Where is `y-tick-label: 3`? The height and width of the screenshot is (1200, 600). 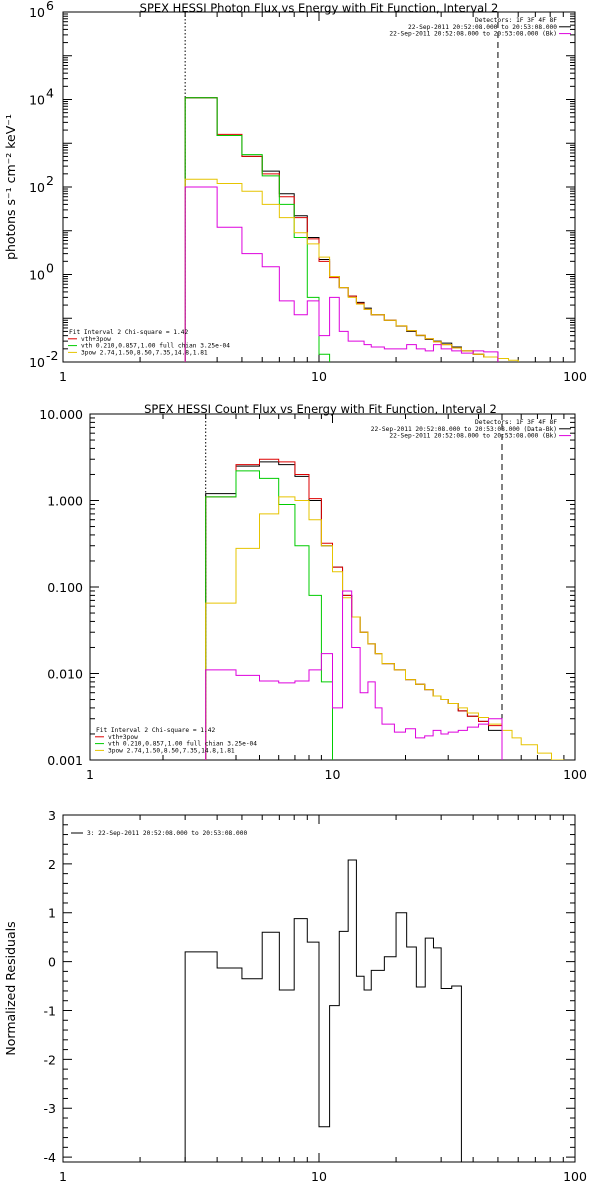 y-tick-label: 3 is located at coordinates (52, 815).